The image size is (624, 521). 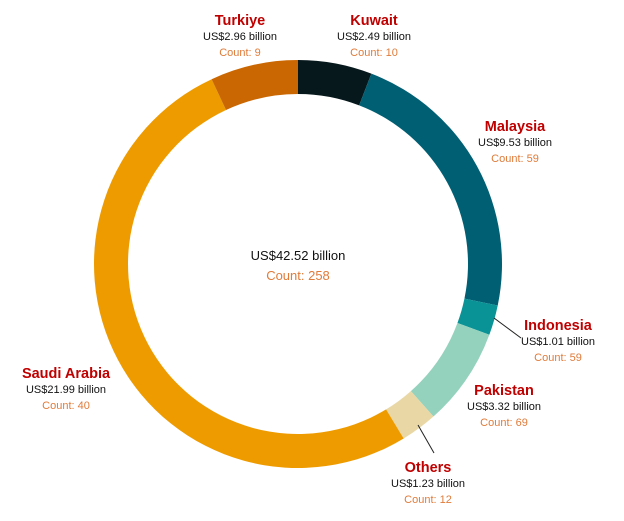 I want to click on label-amount: US$2.96 billion, so click(x=240, y=37).